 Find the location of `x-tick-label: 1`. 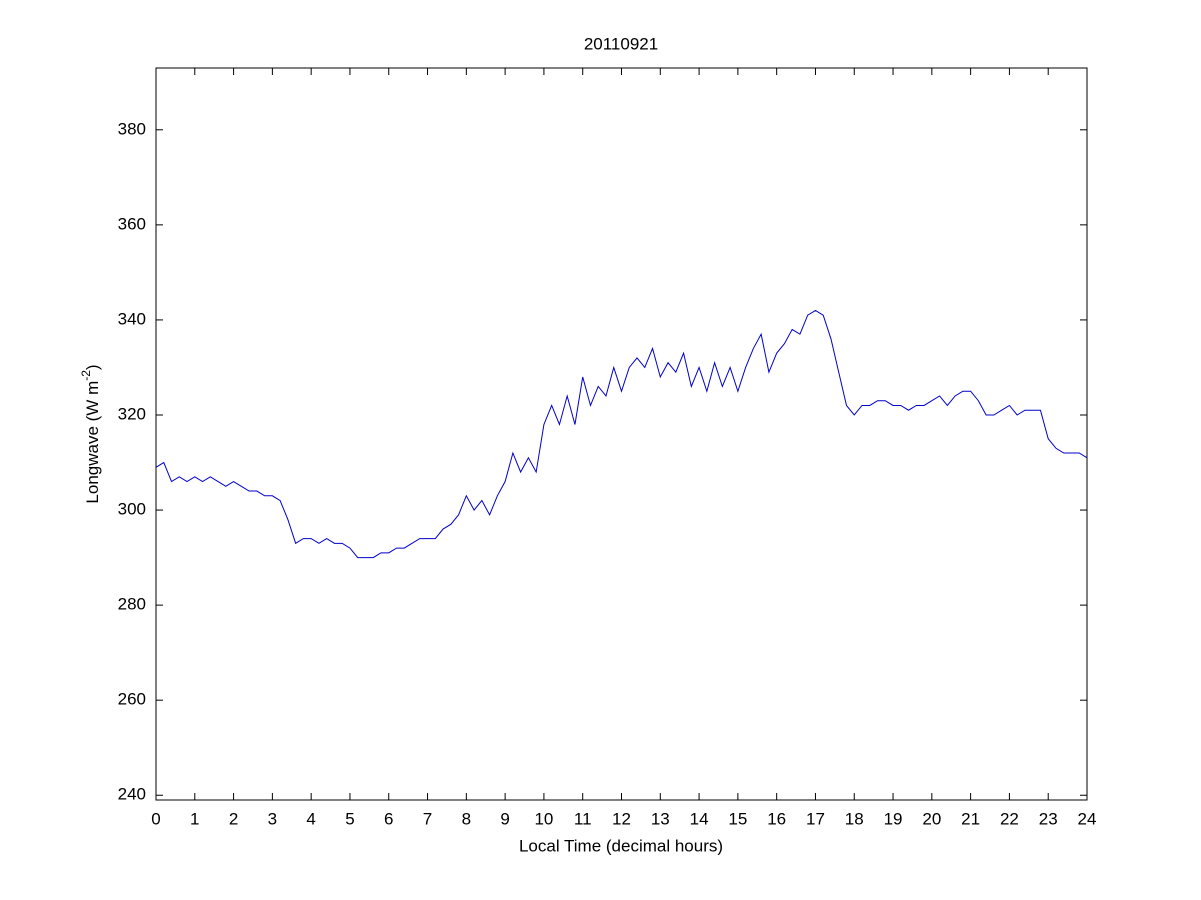

x-tick-label: 1 is located at coordinates (194, 818).